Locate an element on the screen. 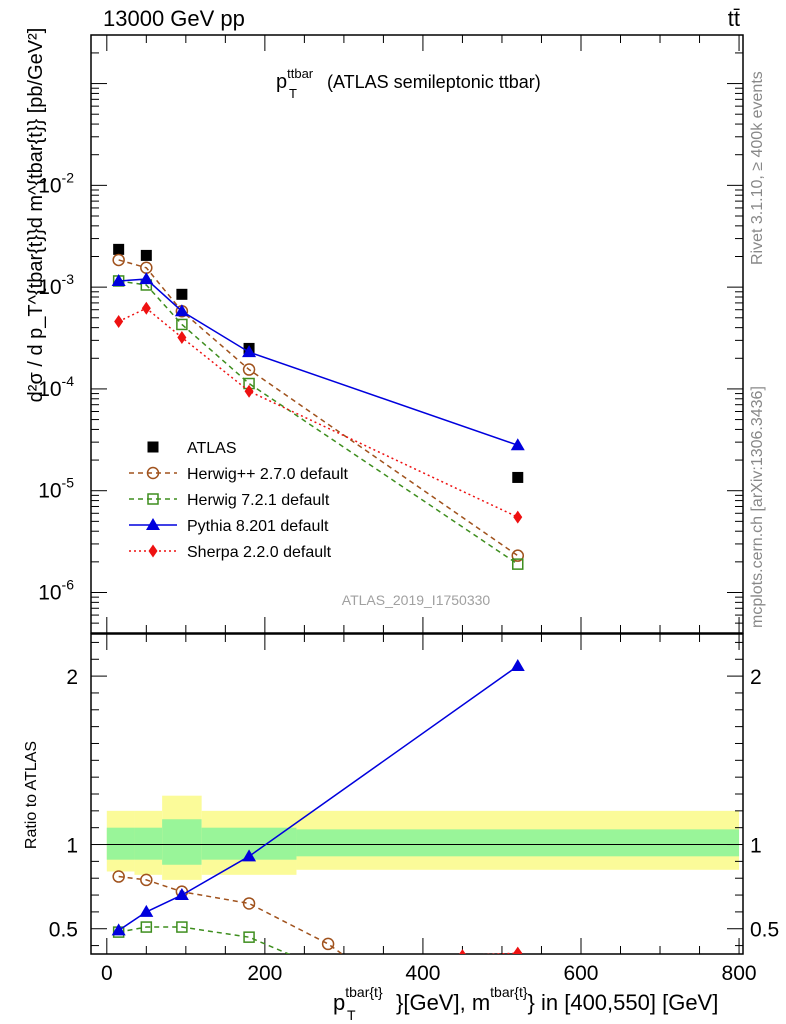 The height and width of the screenshot is (1024, 786). legend-label-3: Pythia 8.201 default is located at coordinates (258, 526).